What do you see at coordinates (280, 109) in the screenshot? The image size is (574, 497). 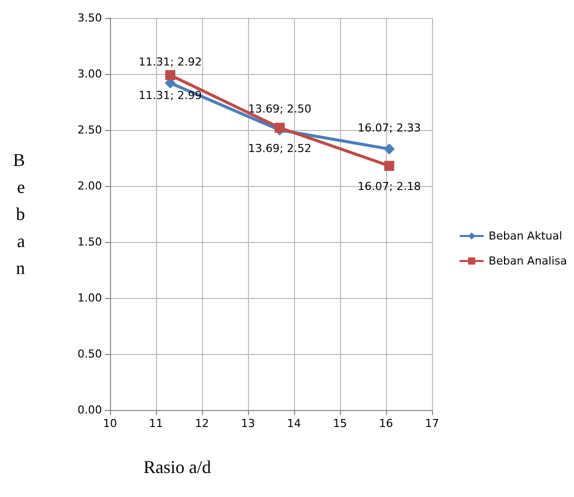 I see `data-label: 13.69; 2.50` at bounding box center [280, 109].